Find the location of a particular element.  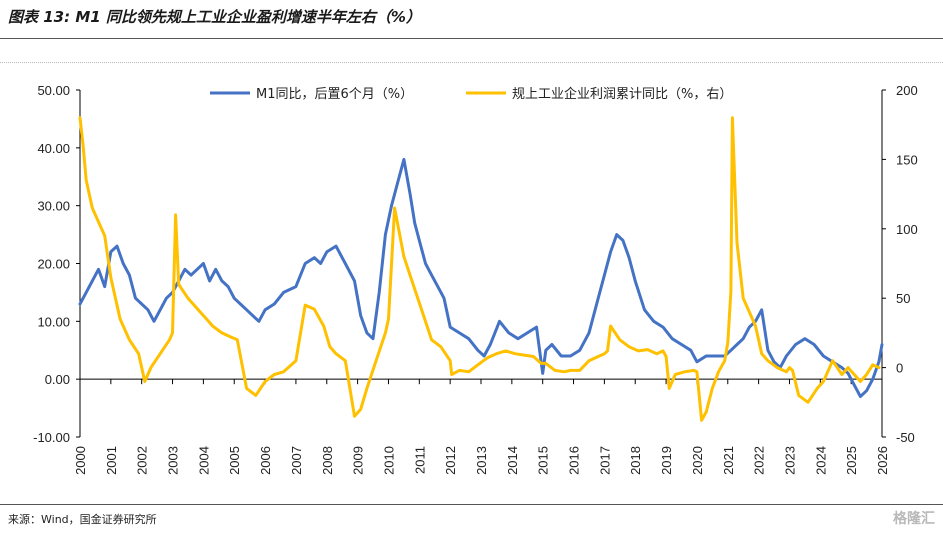

x-tick-label: 2016 is located at coordinates (574, 460).